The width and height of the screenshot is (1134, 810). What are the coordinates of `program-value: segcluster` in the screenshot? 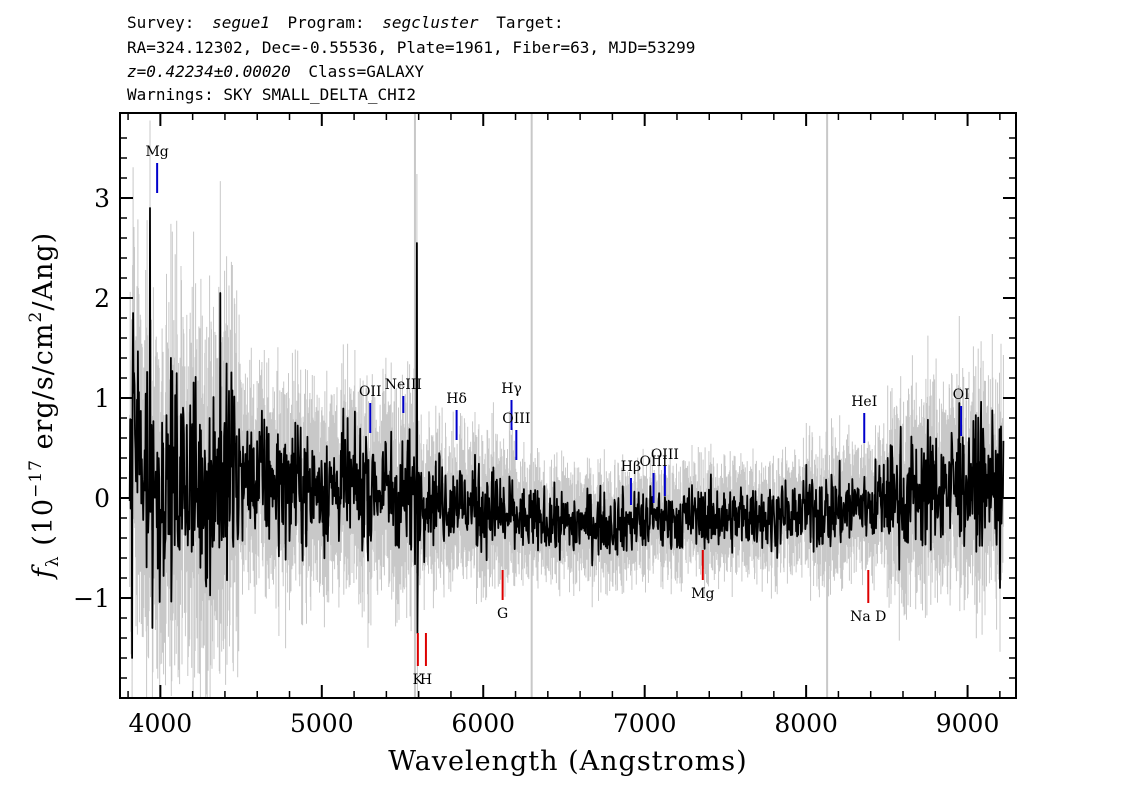 It's located at (430, 22).